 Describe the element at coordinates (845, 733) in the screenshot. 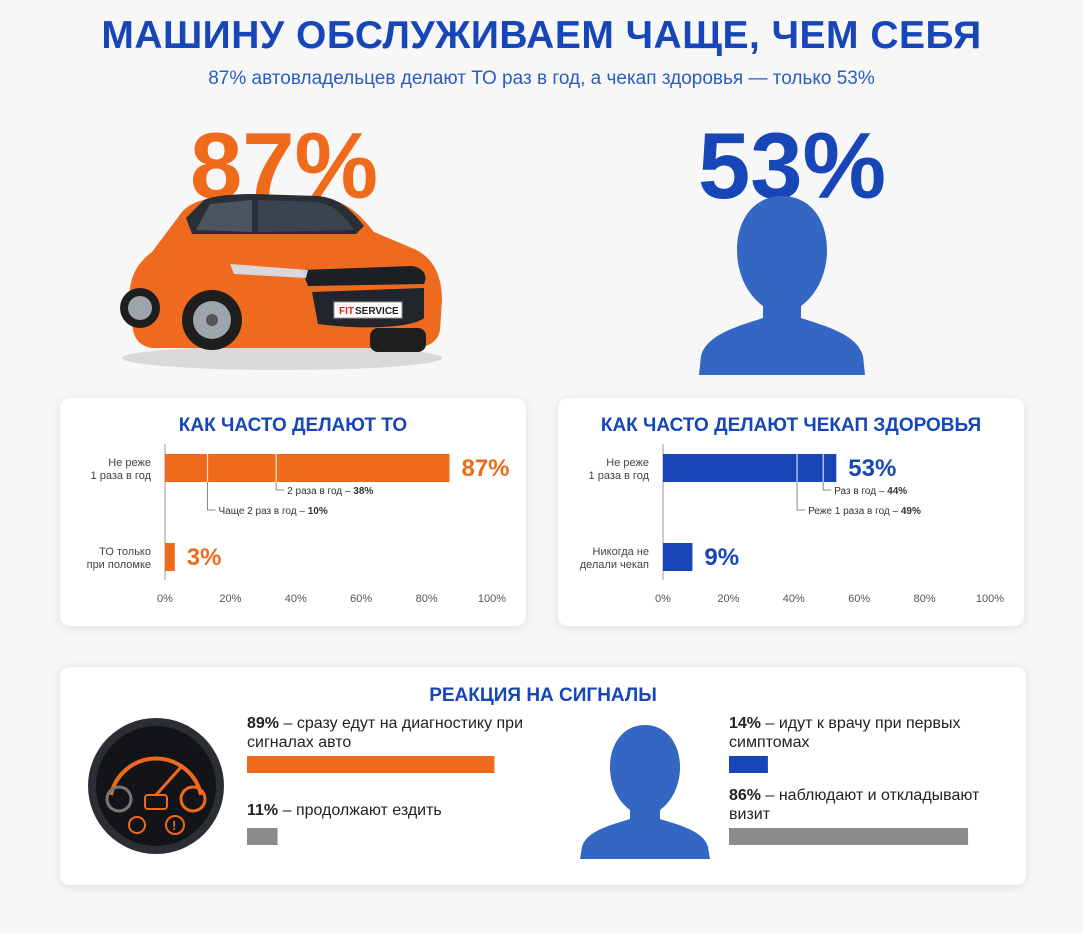

I see `signal-desc: – идут к врачу при первых симптомах` at that location.